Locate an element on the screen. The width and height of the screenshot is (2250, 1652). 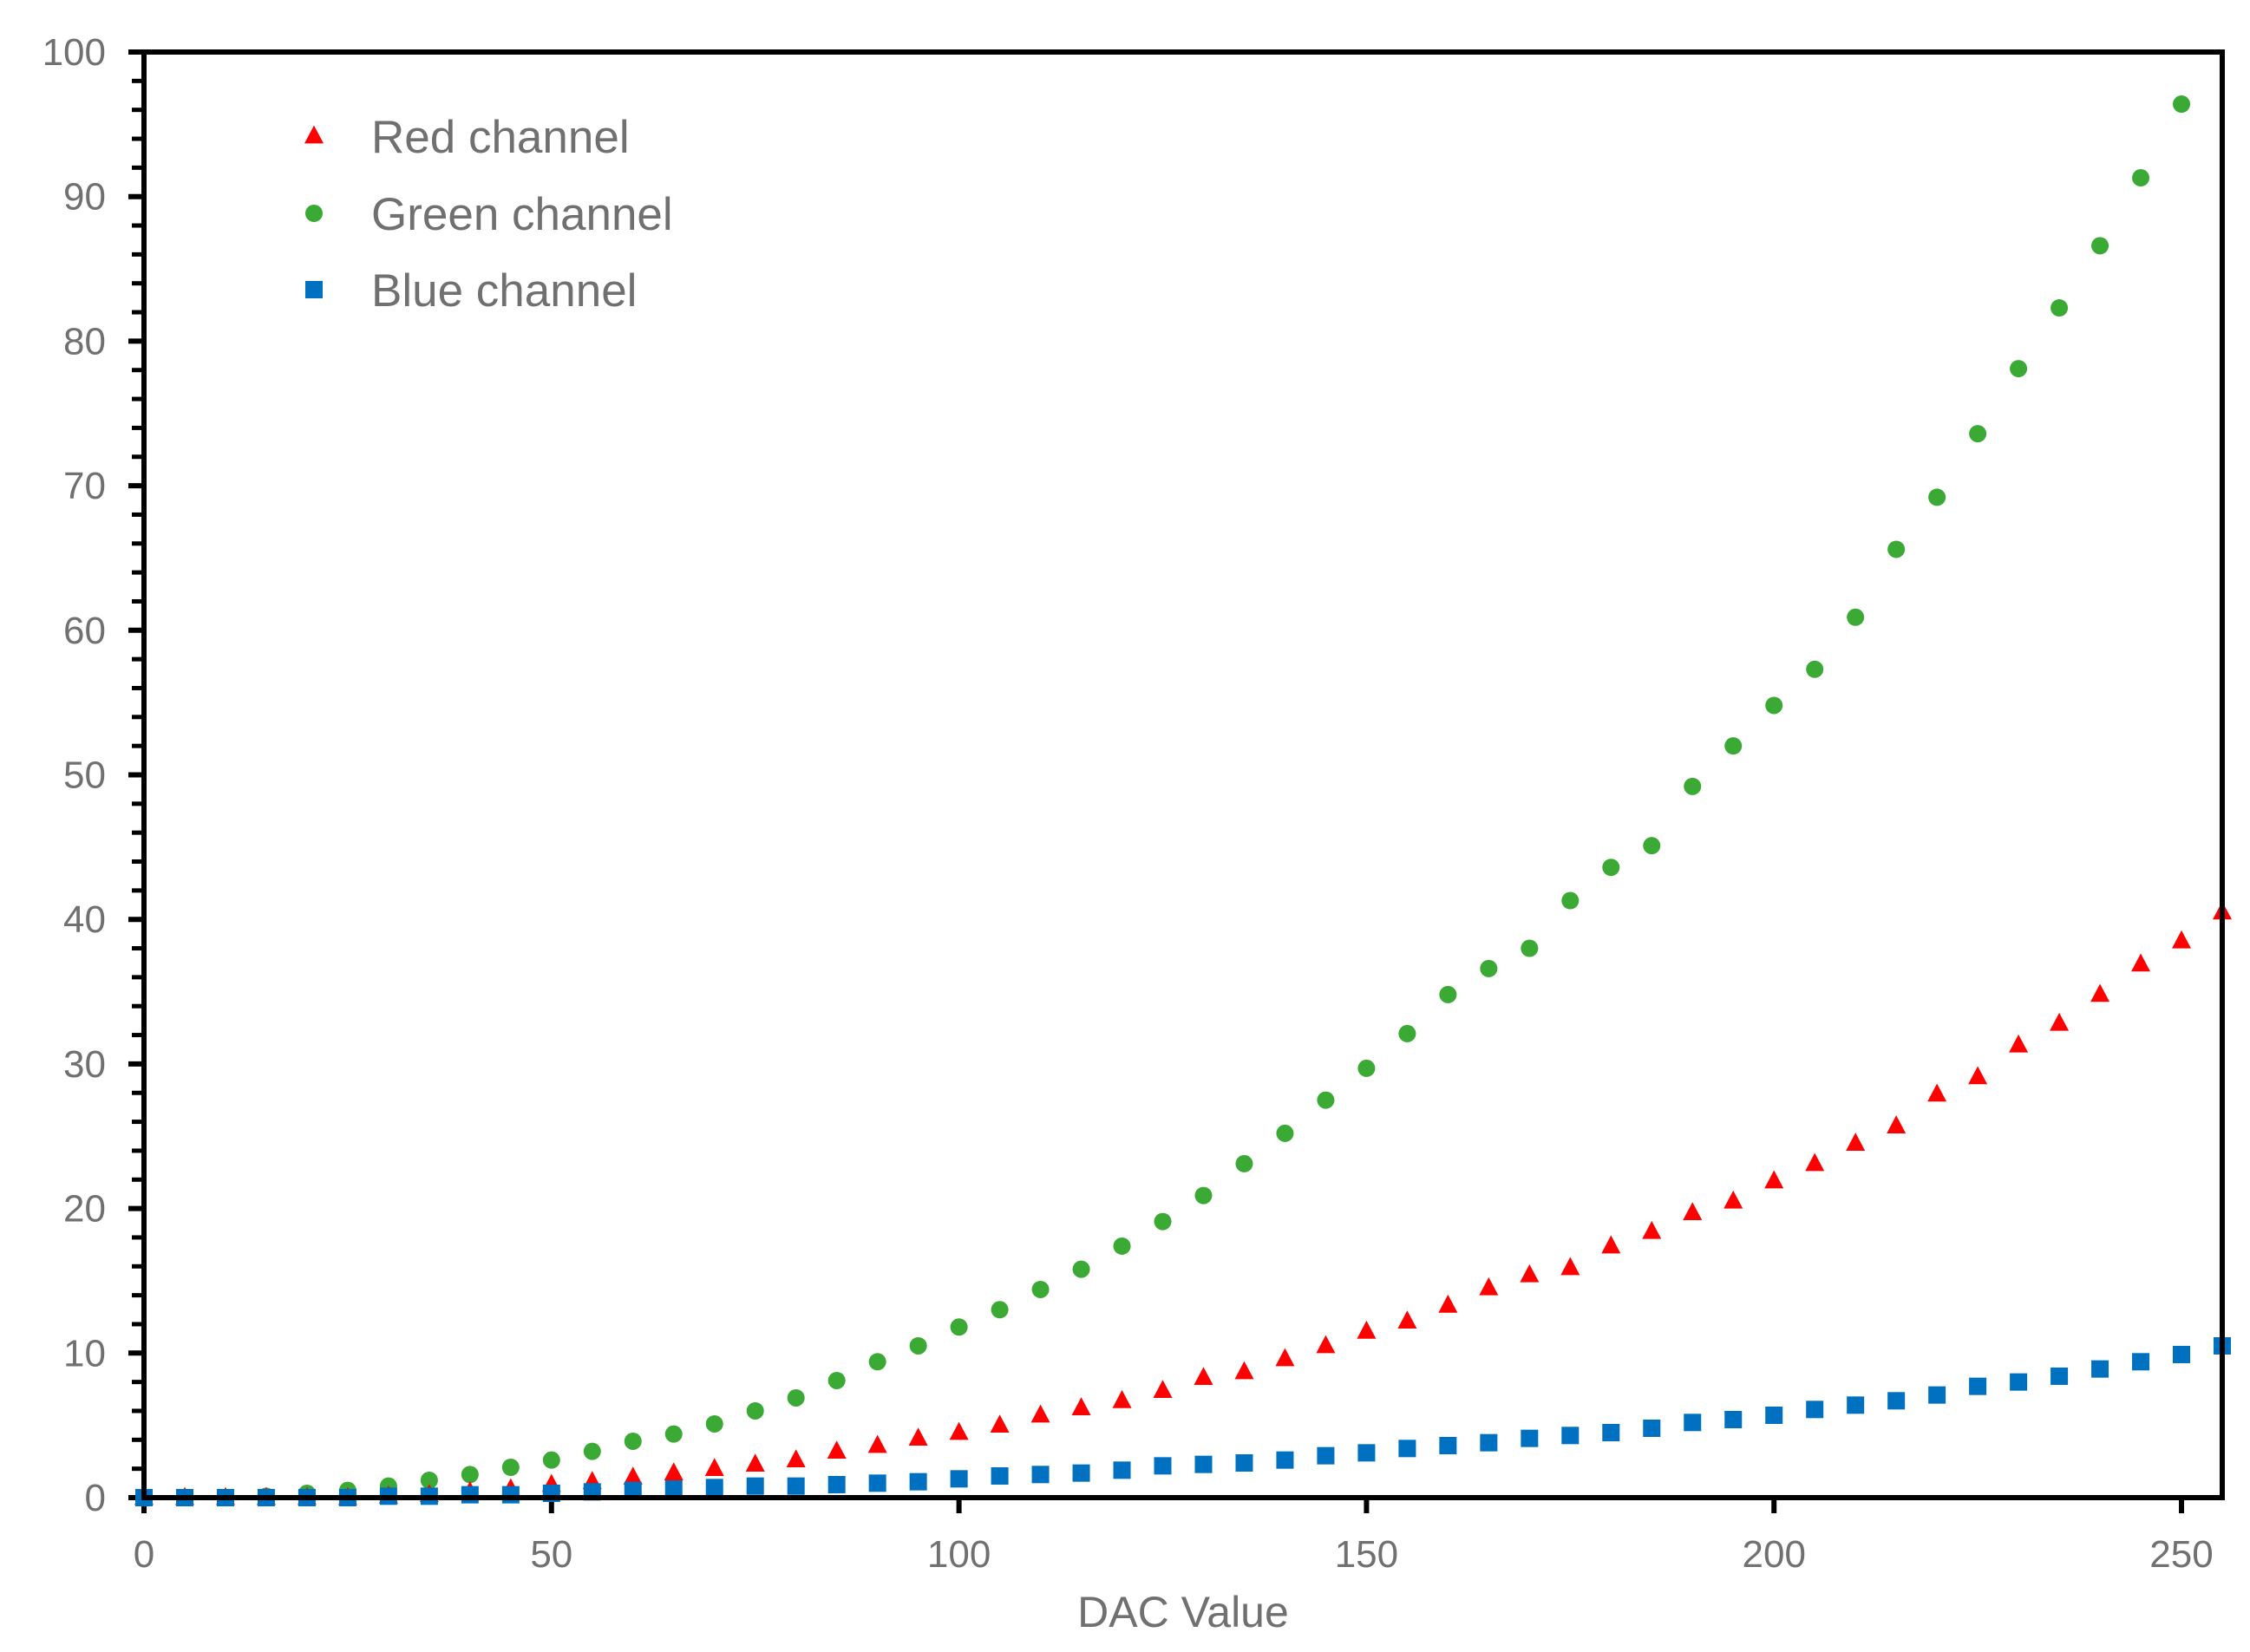
y-tick-label: 30 is located at coordinates (84, 1065).